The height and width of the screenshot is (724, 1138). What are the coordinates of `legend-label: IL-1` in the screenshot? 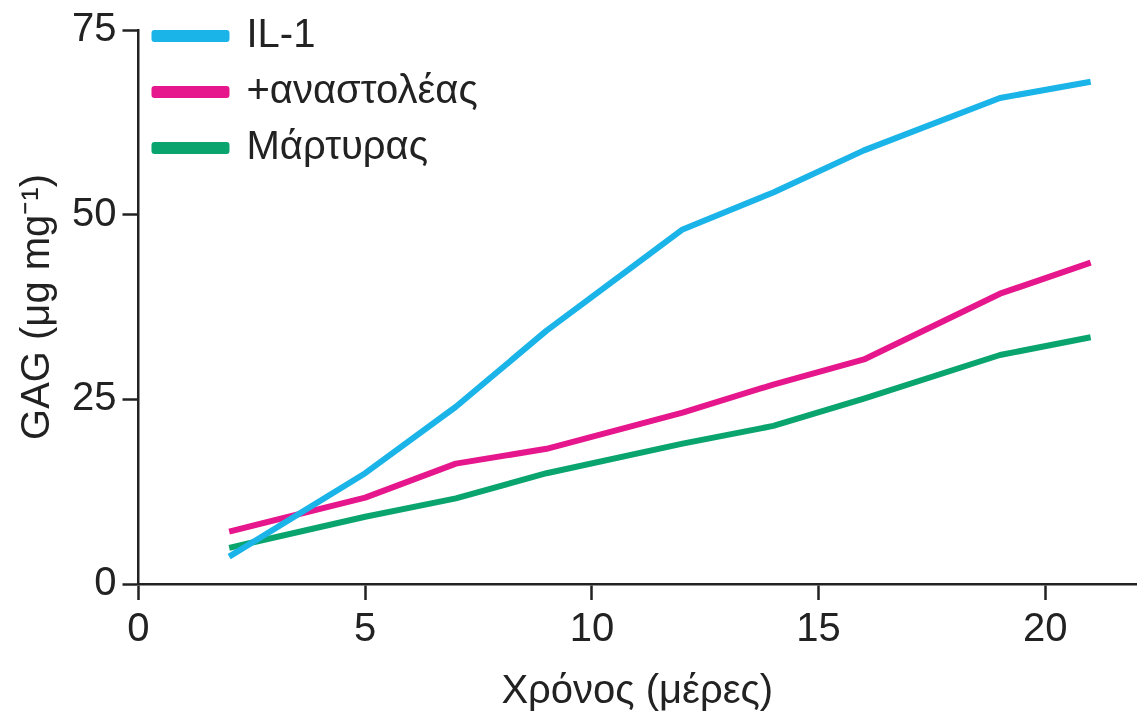 It's located at (281, 33).